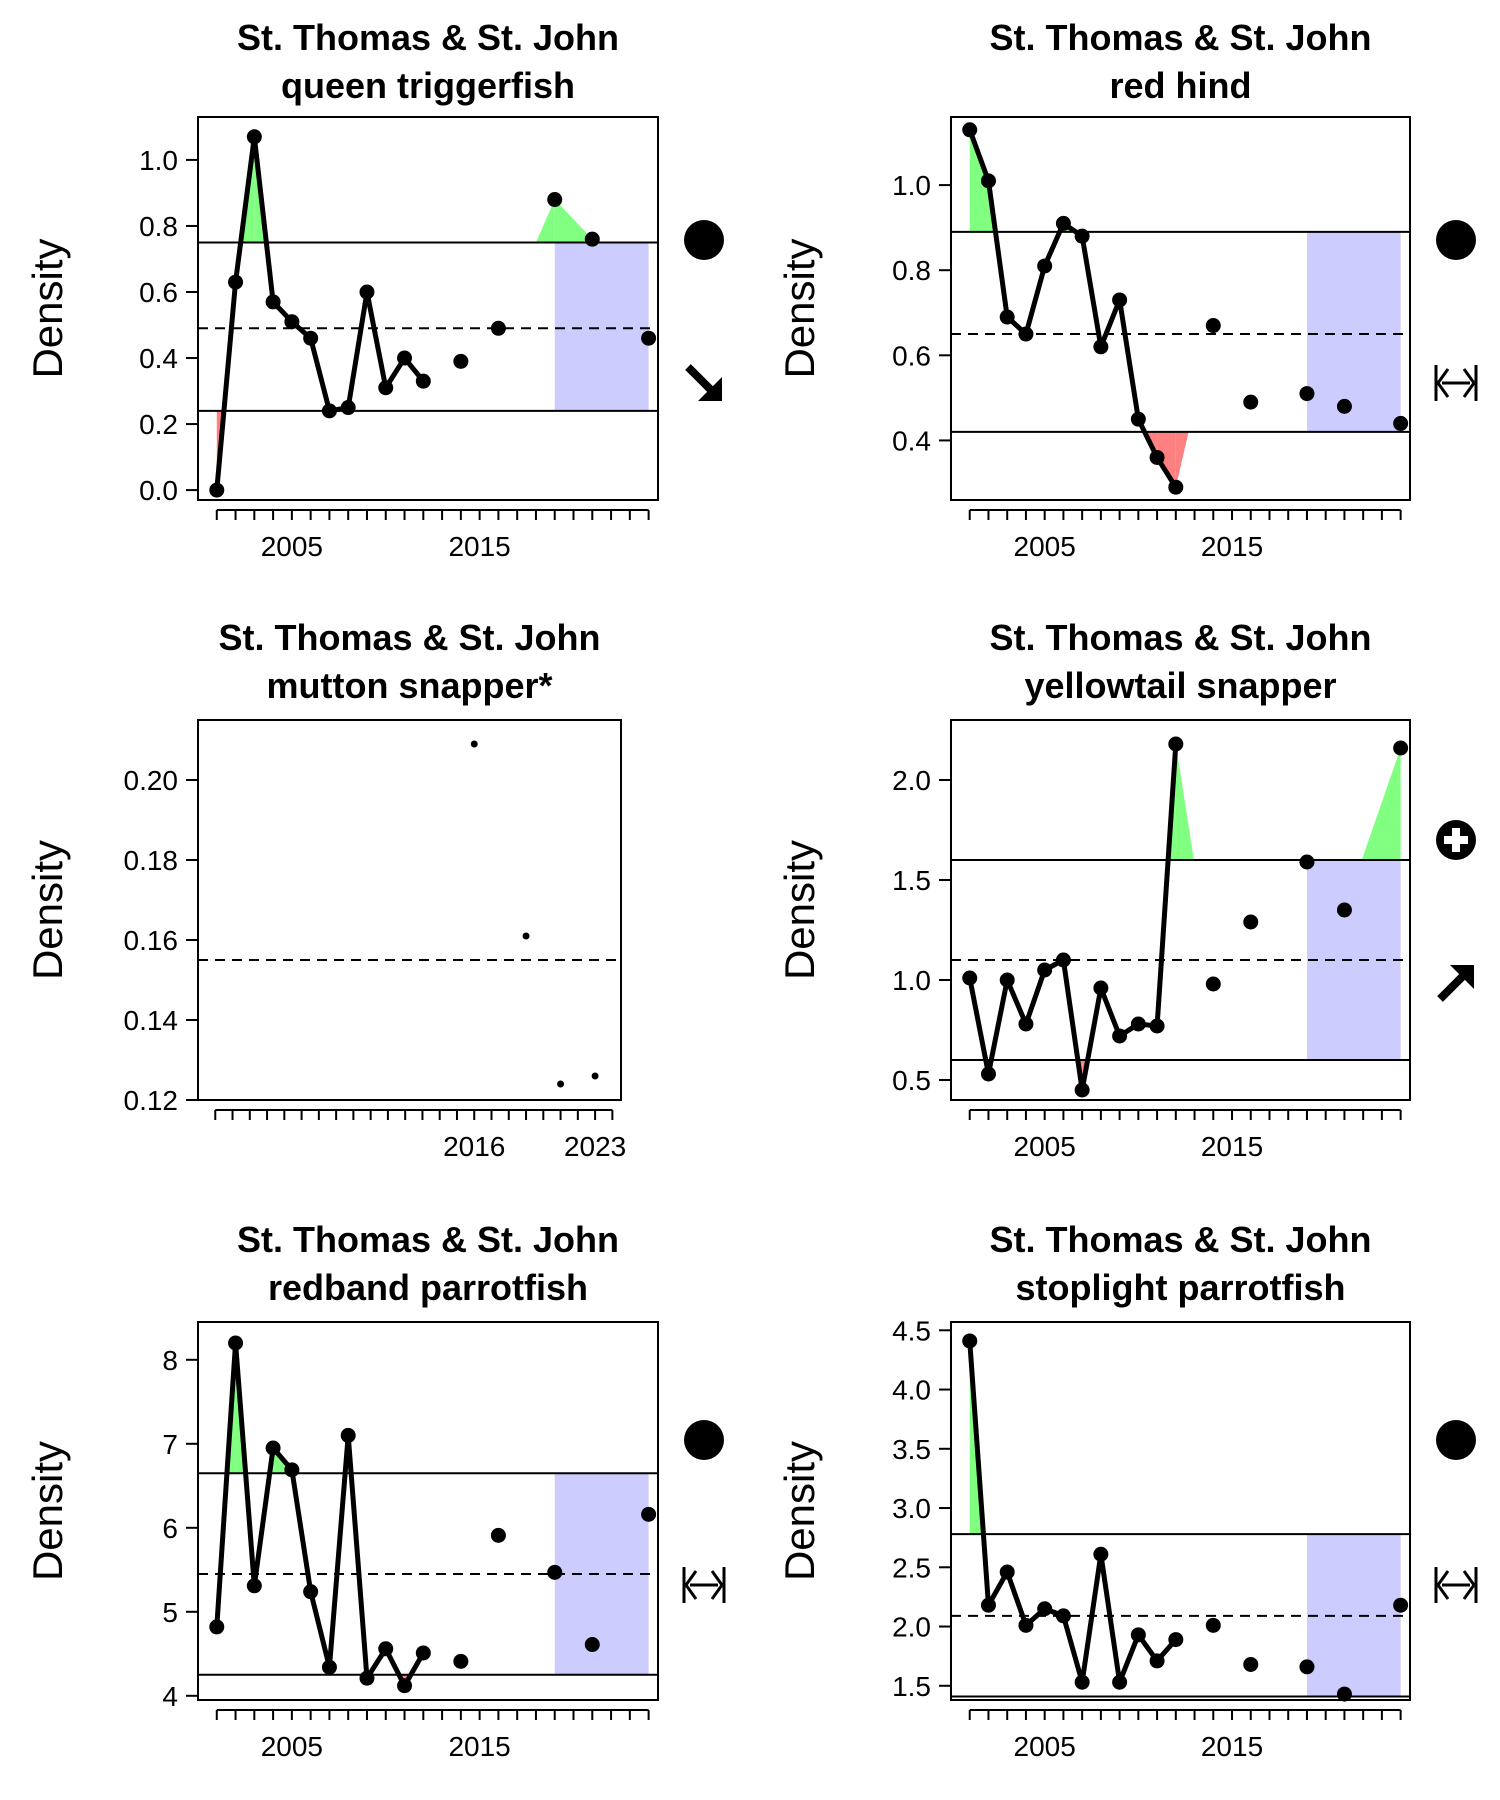  I want to click on circle-plus-icon, so click(1456, 840).